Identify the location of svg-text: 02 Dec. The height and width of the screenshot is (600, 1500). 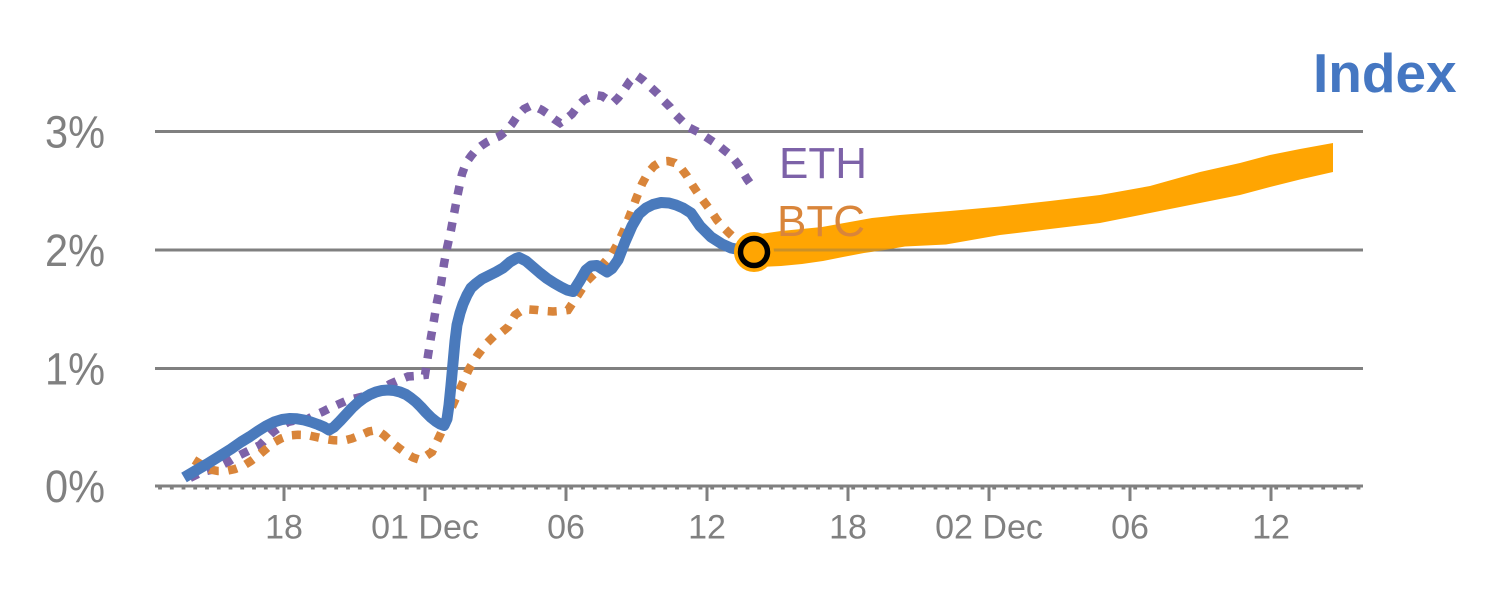
(989, 528).